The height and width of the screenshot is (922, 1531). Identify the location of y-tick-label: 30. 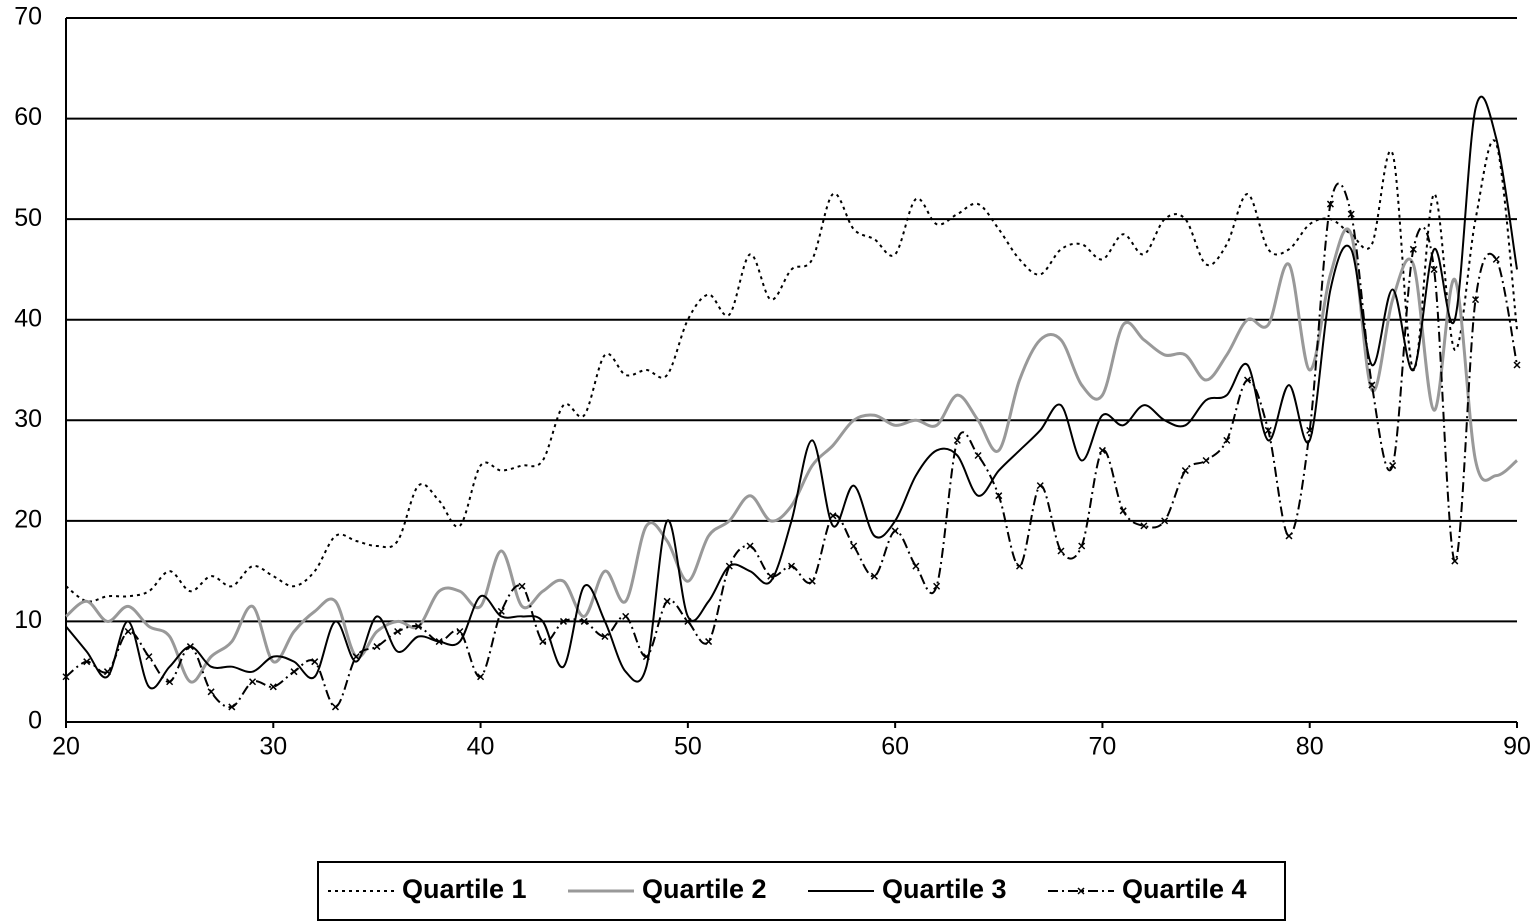
(28, 419).